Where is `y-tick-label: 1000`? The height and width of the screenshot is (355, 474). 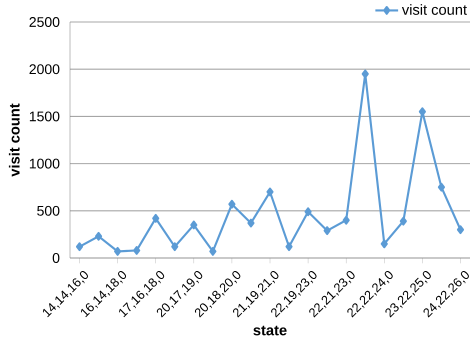
y-tick-label: 1000 is located at coordinates (45, 163).